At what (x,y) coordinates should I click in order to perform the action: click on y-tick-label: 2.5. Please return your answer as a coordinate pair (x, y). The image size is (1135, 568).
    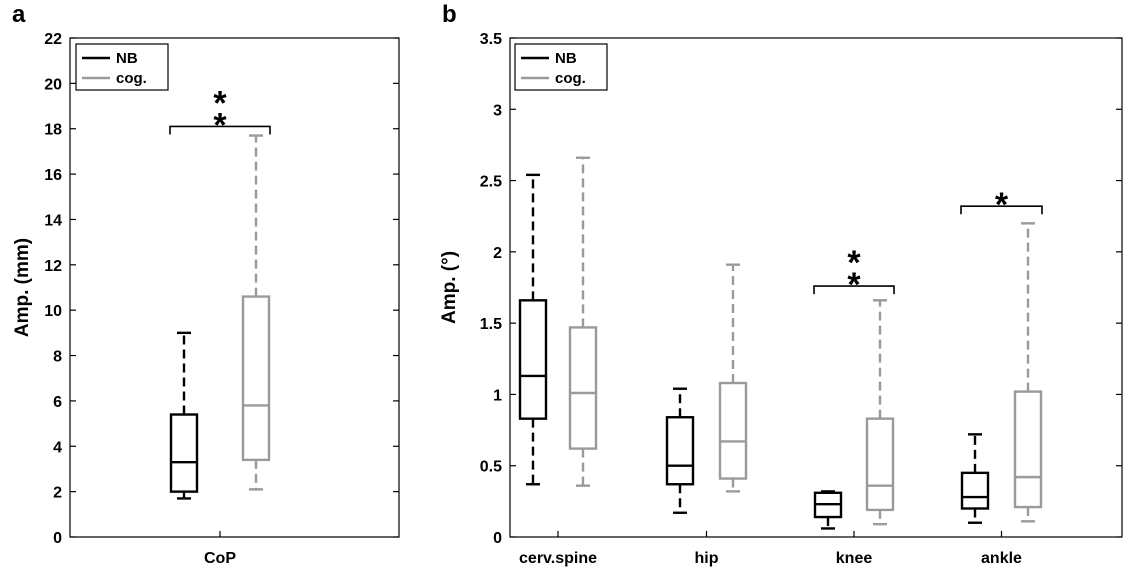
    Looking at the image, I should click on (491, 182).